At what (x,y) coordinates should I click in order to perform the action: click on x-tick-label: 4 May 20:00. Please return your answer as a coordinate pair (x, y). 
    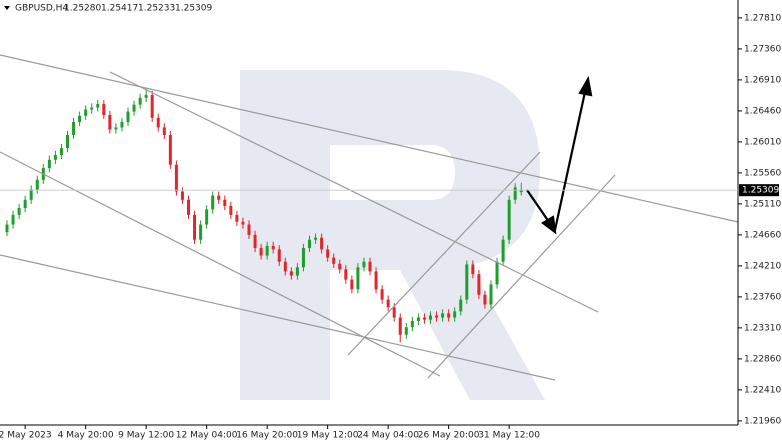
    Looking at the image, I should click on (86, 436).